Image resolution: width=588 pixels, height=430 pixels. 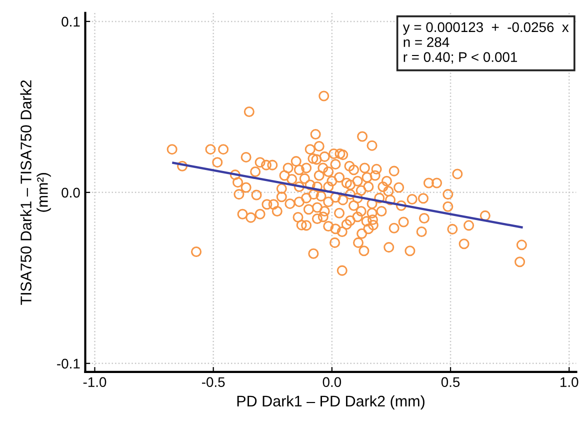 I want to click on x-tick-label: 0.5, so click(x=450, y=382).